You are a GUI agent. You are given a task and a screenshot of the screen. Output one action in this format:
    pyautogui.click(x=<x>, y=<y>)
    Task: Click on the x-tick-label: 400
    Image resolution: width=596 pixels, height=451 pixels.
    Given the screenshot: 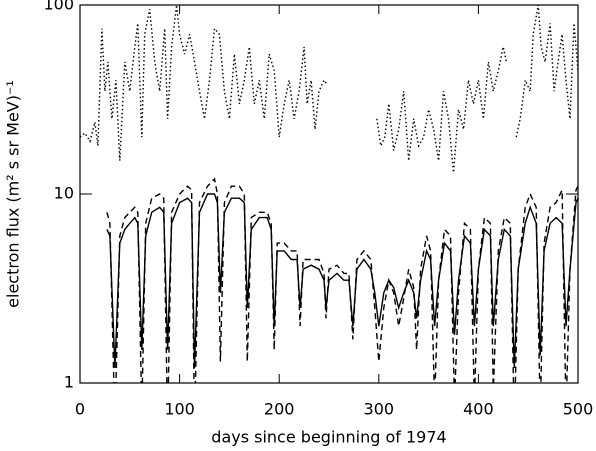 What is the action you would take?
    pyautogui.click(x=478, y=409)
    